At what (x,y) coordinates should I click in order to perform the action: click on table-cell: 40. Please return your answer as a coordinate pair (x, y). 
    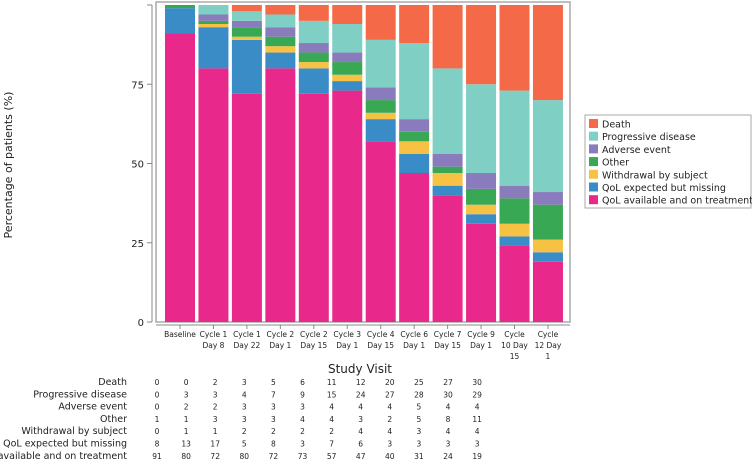
    Looking at the image, I should click on (390, 456).